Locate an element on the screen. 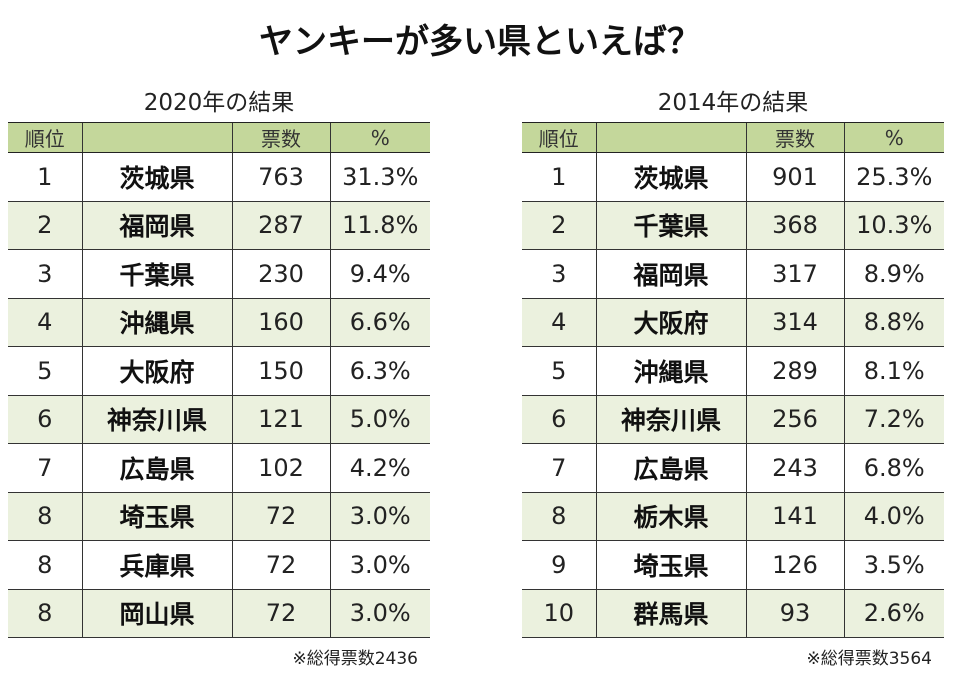 The width and height of the screenshot is (960, 673). cell-percent: 6.8% is located at coordinates (893, 468).